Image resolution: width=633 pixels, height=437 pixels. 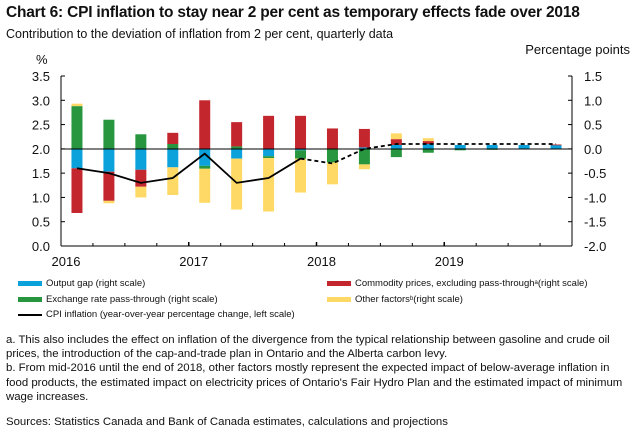 I want to click on right-tick-label: 0.5, so click(x=593, y=125).